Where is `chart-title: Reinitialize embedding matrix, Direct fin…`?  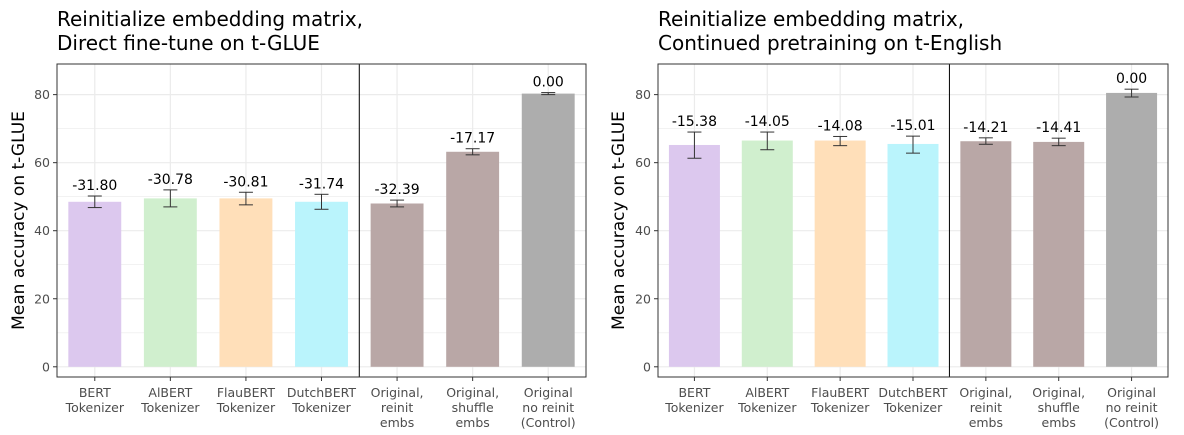
chart-title: Reinitialize embedding matrix, Direct fin… is located at coordinates (210, 31).